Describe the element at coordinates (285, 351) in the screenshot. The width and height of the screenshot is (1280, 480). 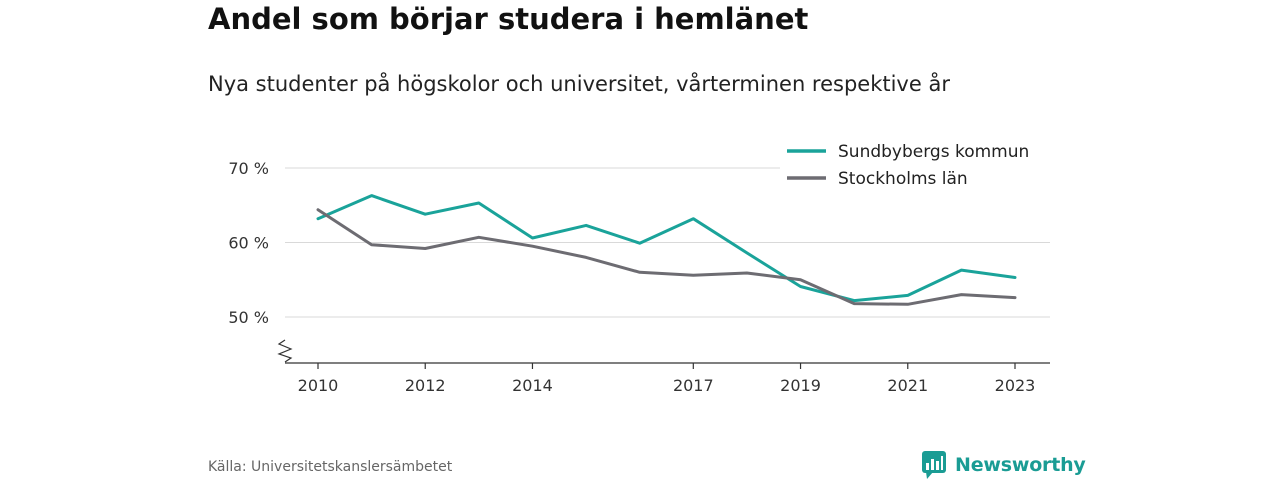
I see `axis-break-icon` at that location.